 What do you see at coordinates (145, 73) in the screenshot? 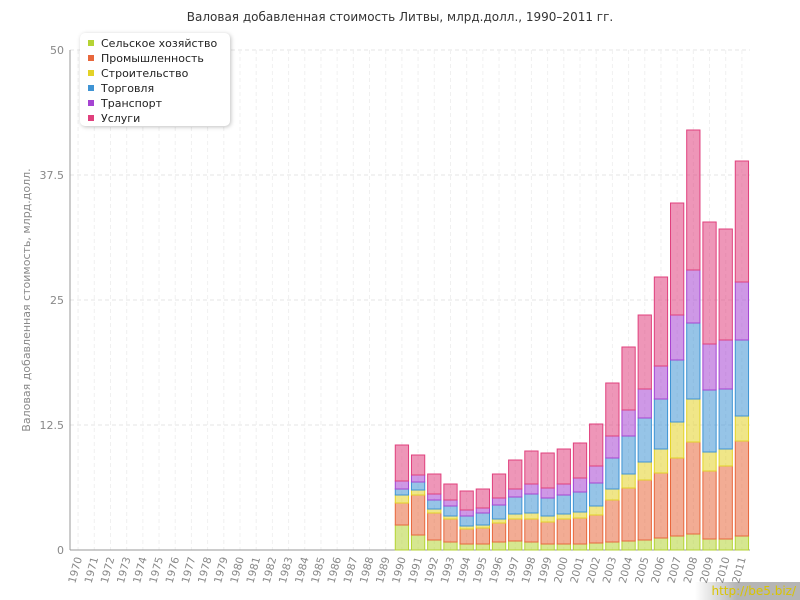
I see `legend-label: Строительство` at bounding box center [145, 73].